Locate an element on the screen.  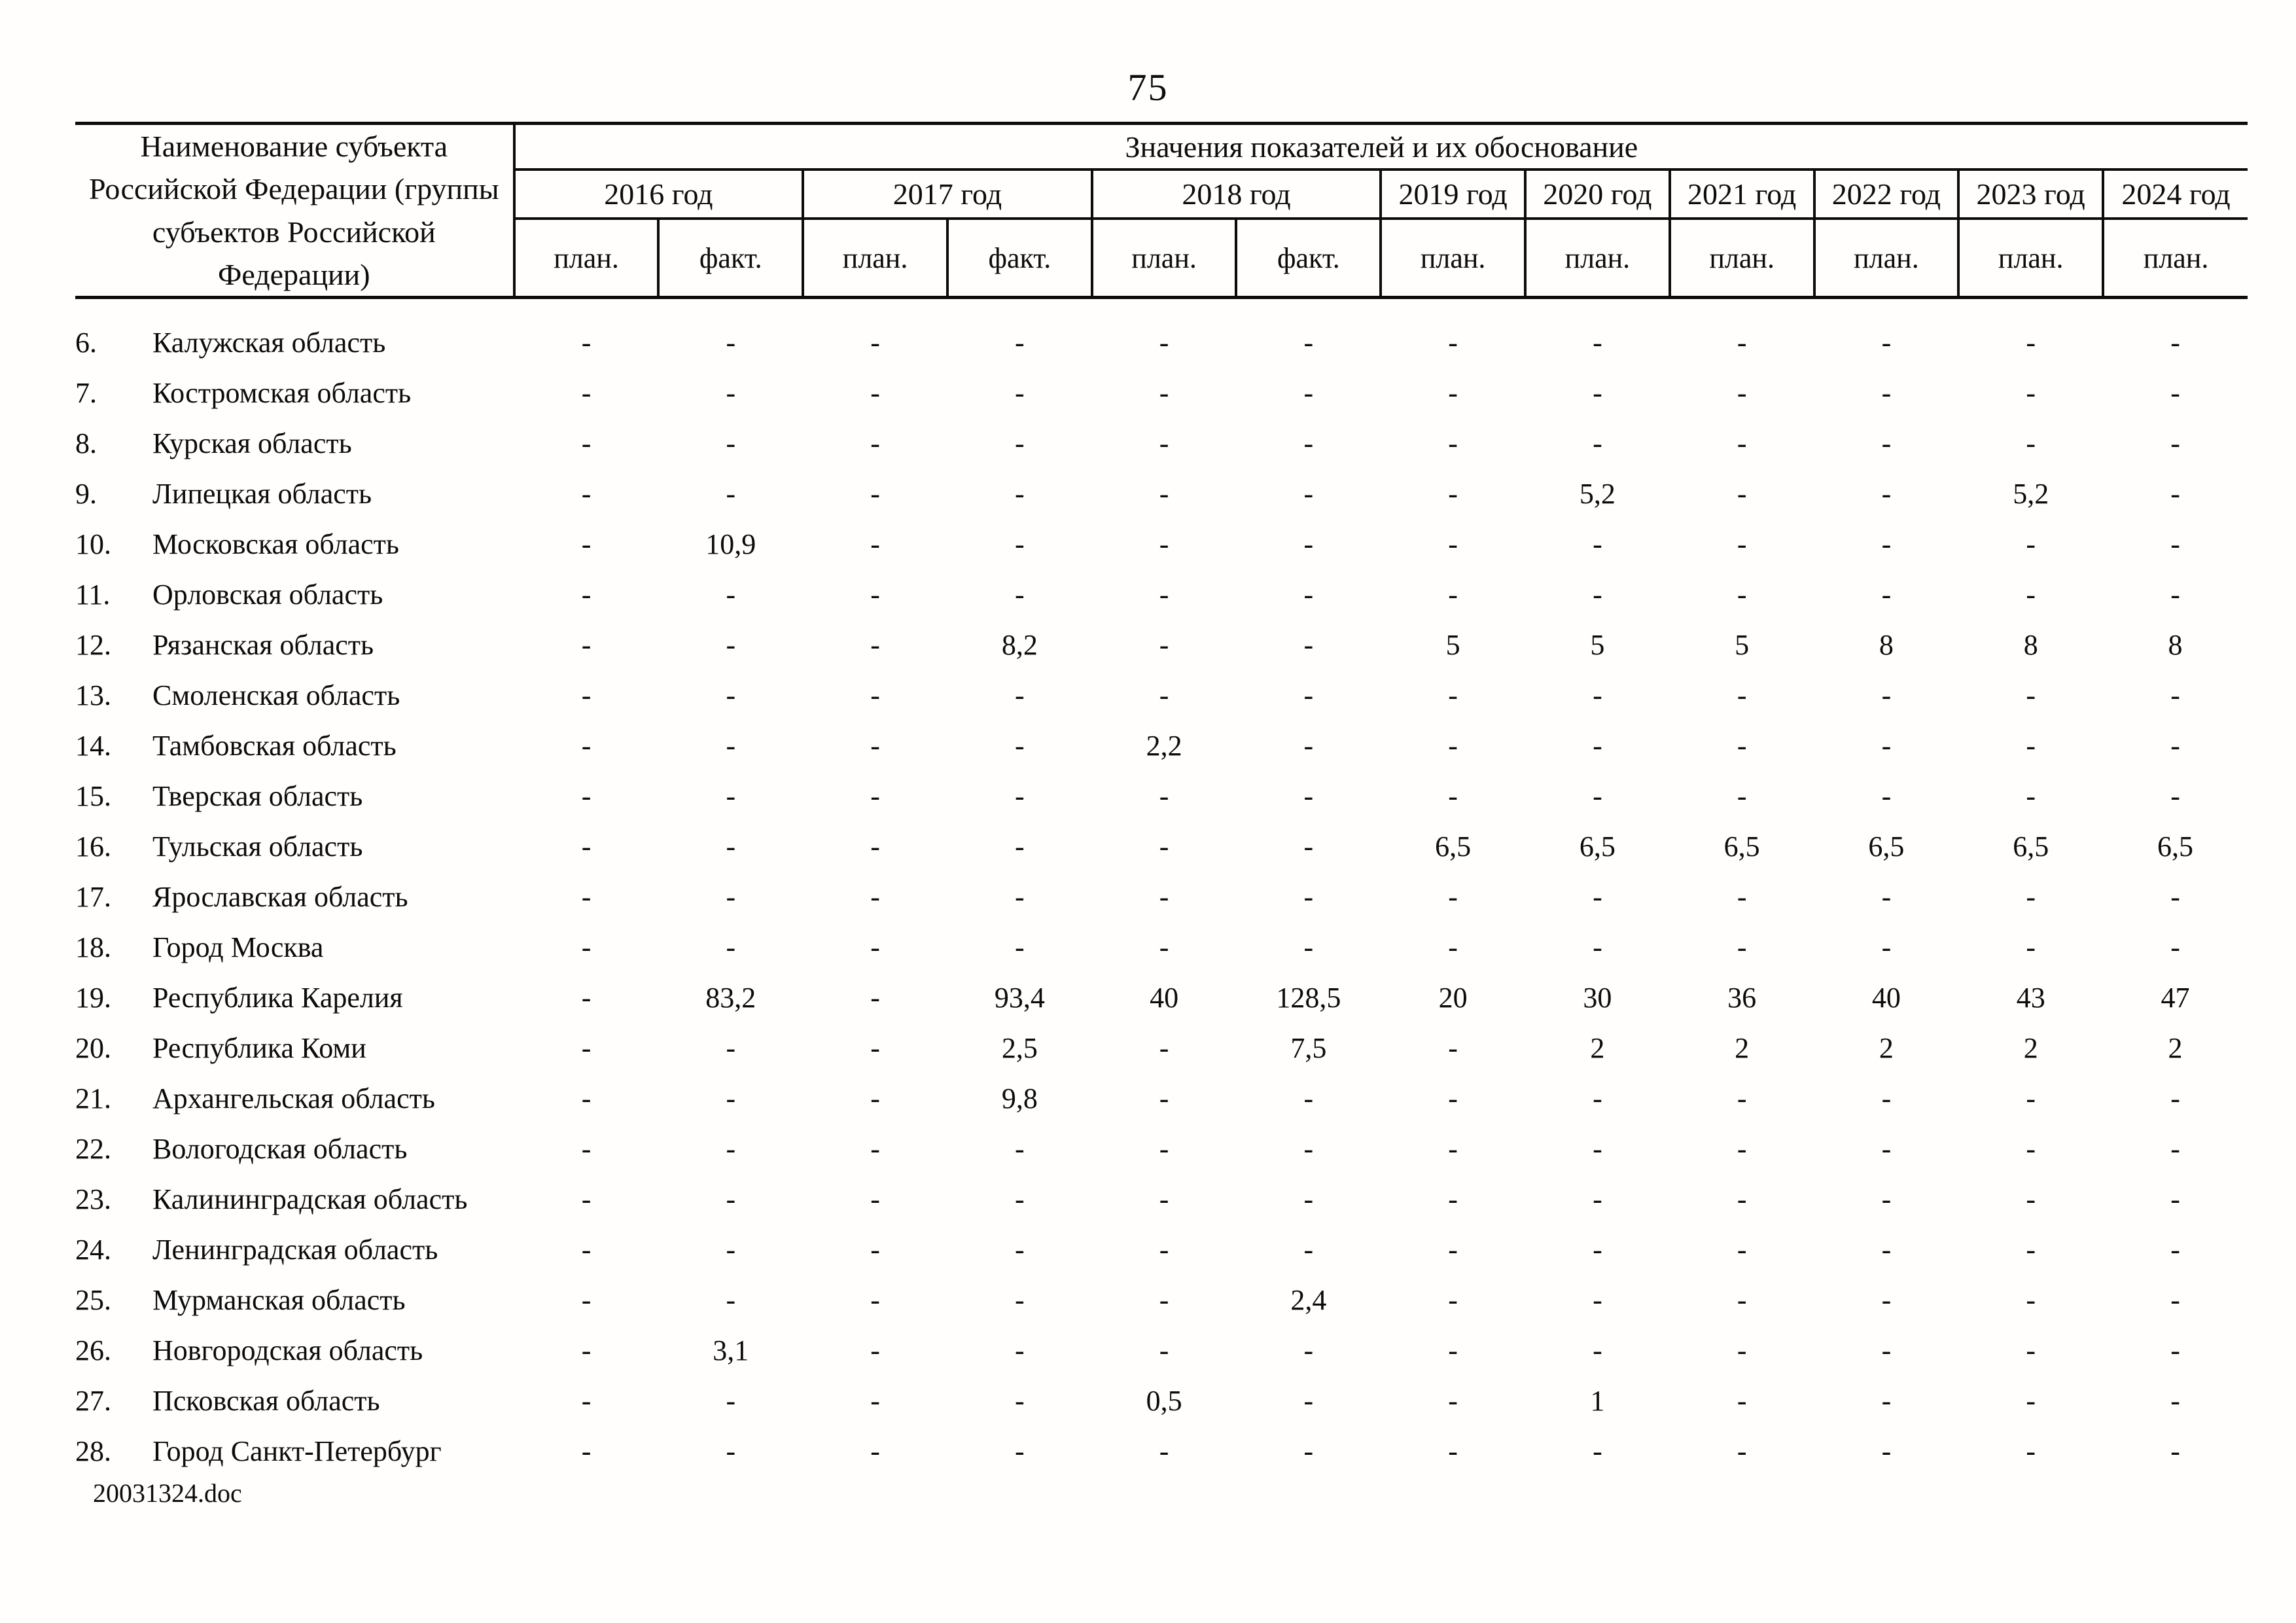
value-cell: 2,4 is located at coordinates (1308, 1300).